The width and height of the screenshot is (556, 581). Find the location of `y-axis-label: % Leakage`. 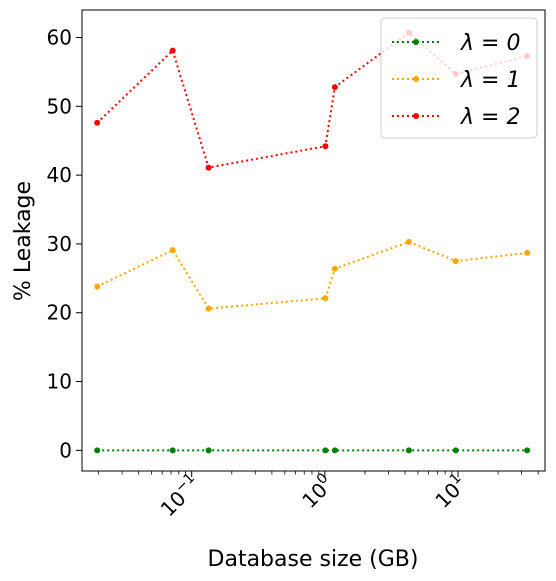

y-axis-label: % Leakage is located at coordinates (23, 241).